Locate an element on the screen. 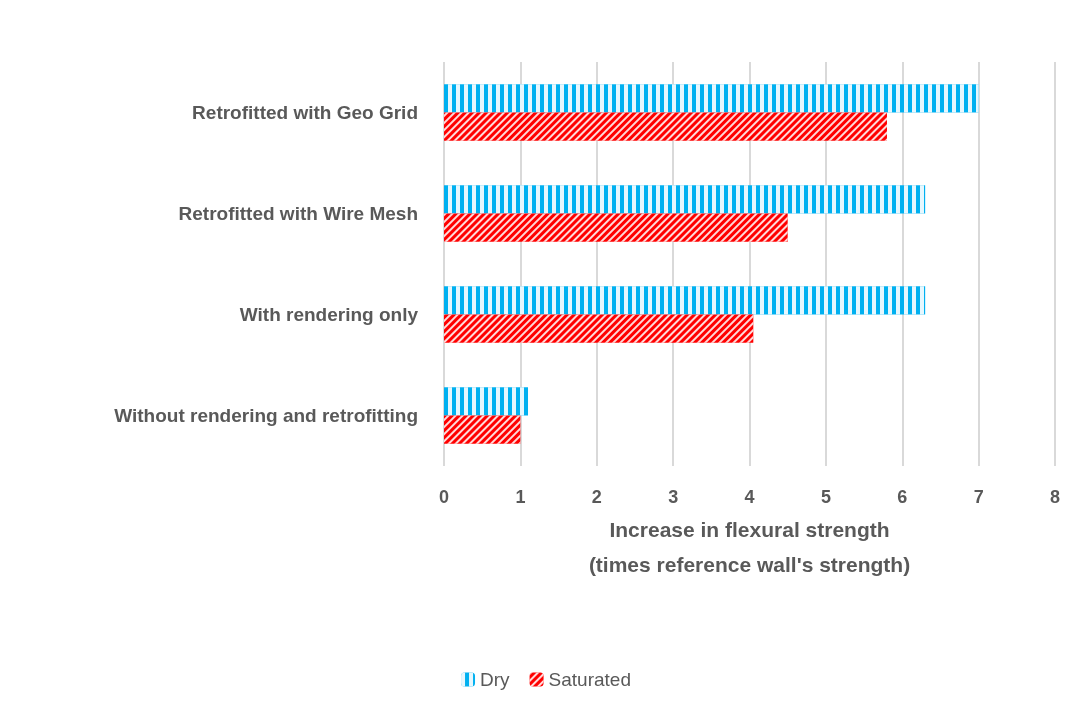 This screenshot has height=716, width=1092. y-tick-label: With rendering only is located at coordinates (329, 314).